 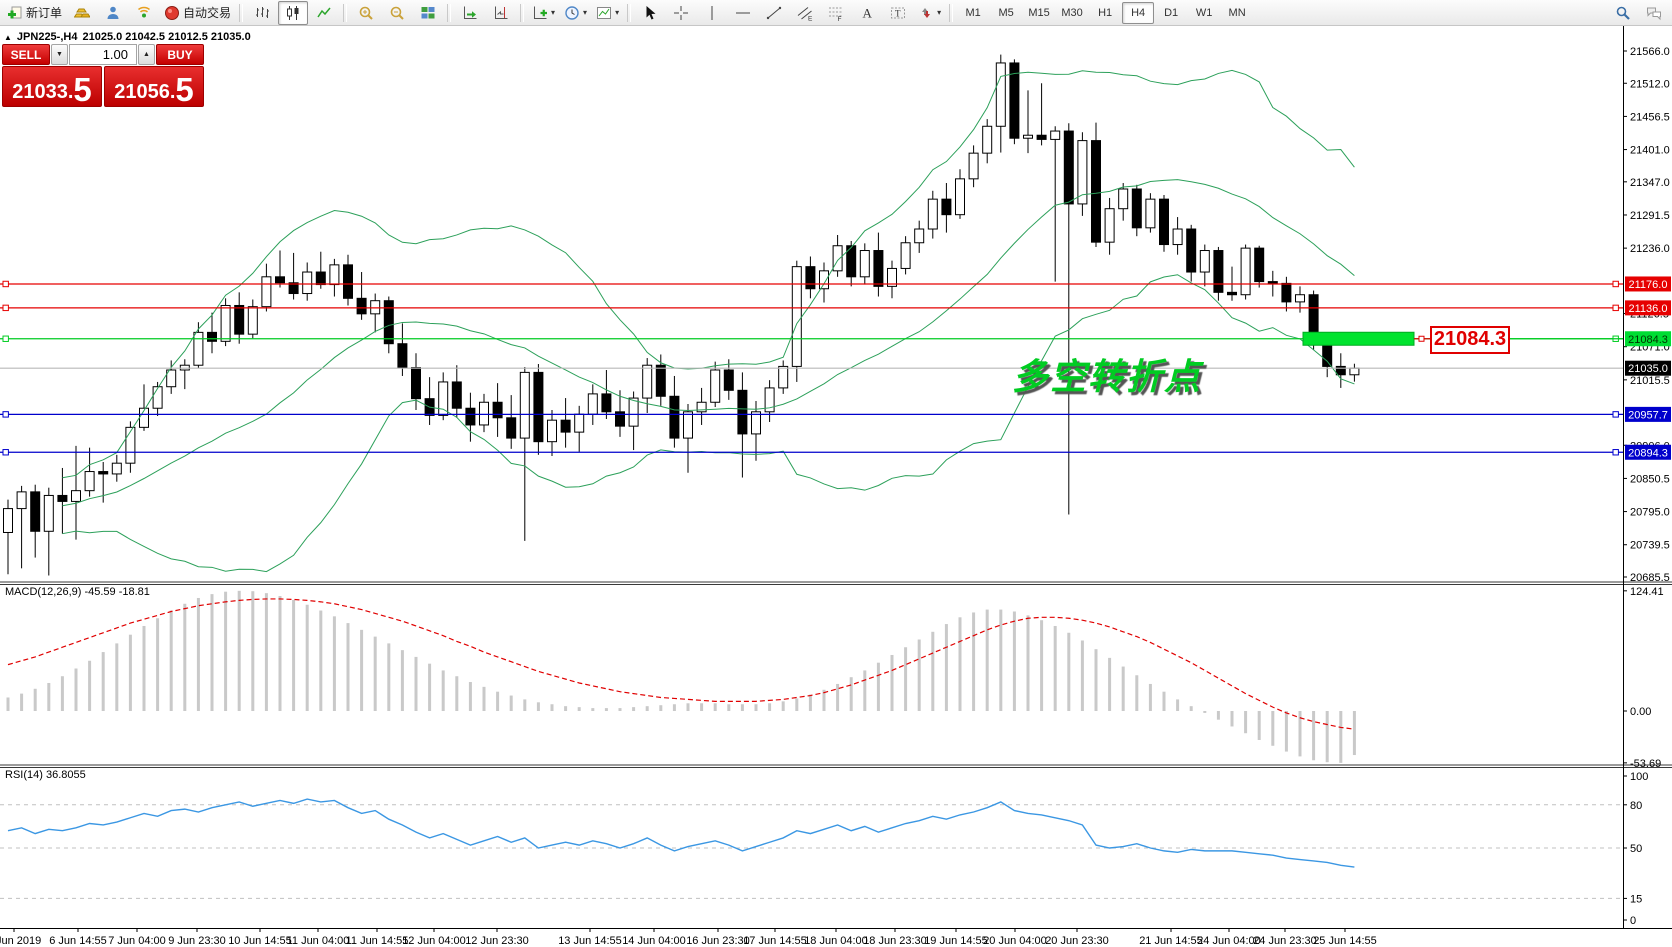 What do you see at coordinates (1204, 12) in the screenshot?
I see `timeframe-w1-button: W1` at bounding box center [1204, 12].